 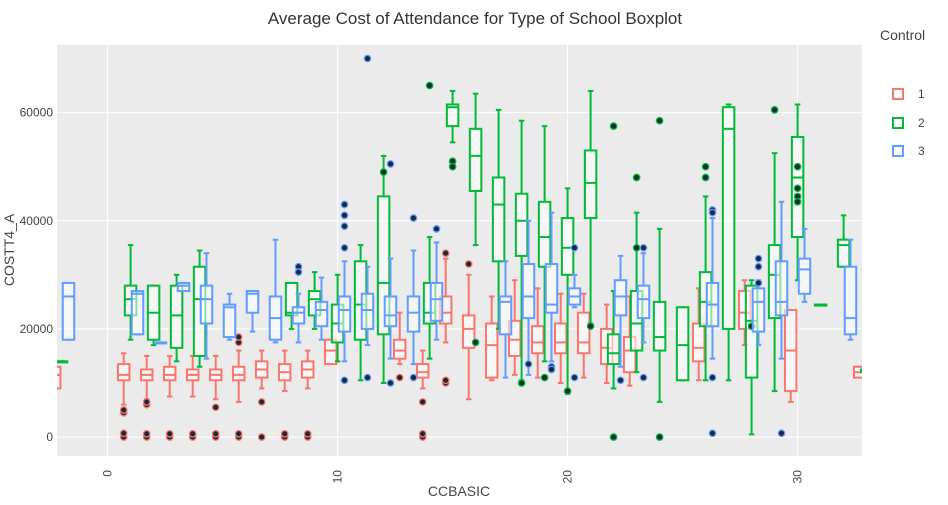 What do you see at coordinates (921, 94) in the screenshot?
I see `legend-label-1: 1` at bounding box center [921, 94].